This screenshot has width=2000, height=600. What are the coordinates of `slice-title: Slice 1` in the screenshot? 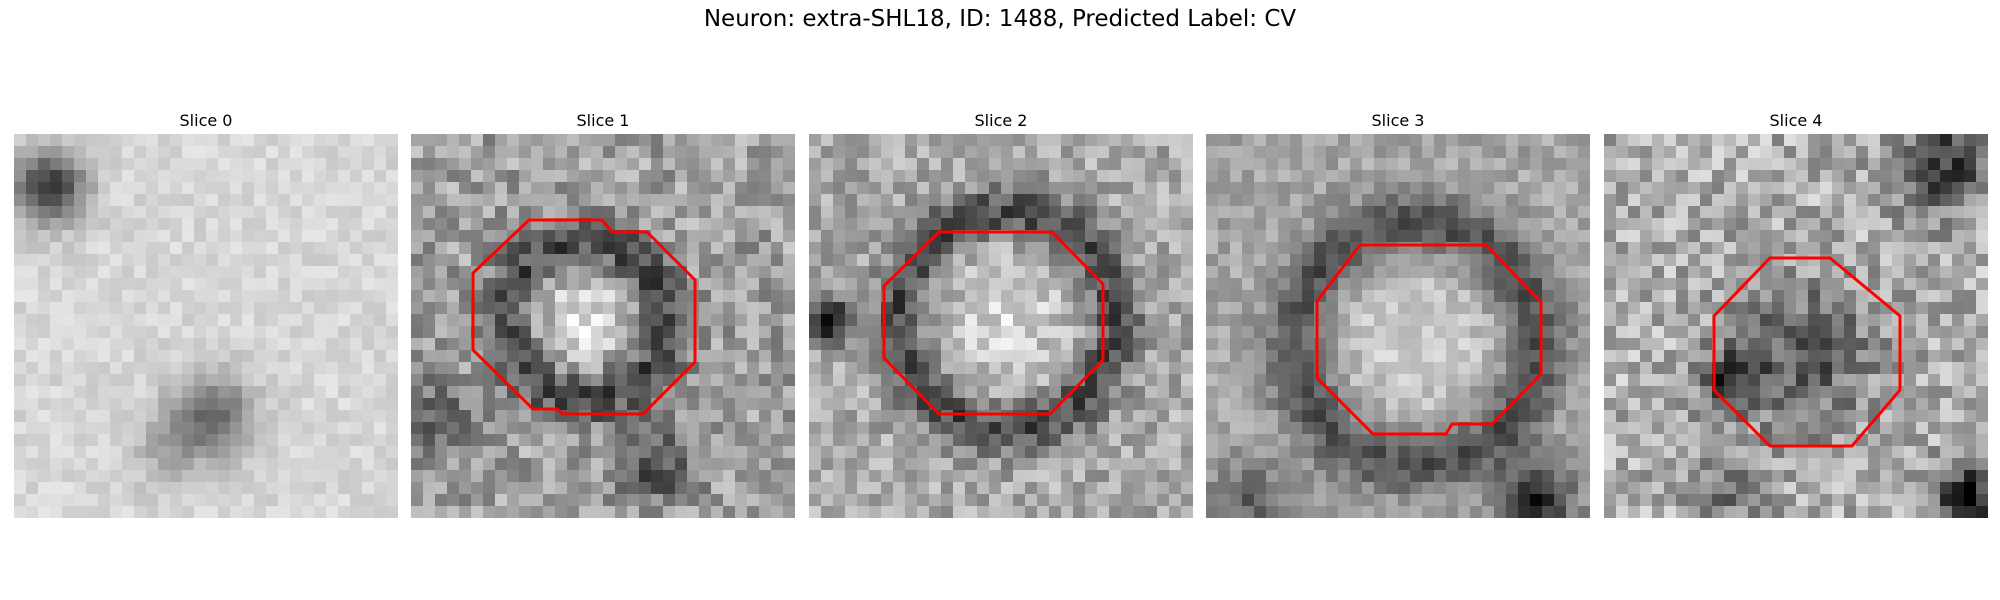 It's located at (603, 120).